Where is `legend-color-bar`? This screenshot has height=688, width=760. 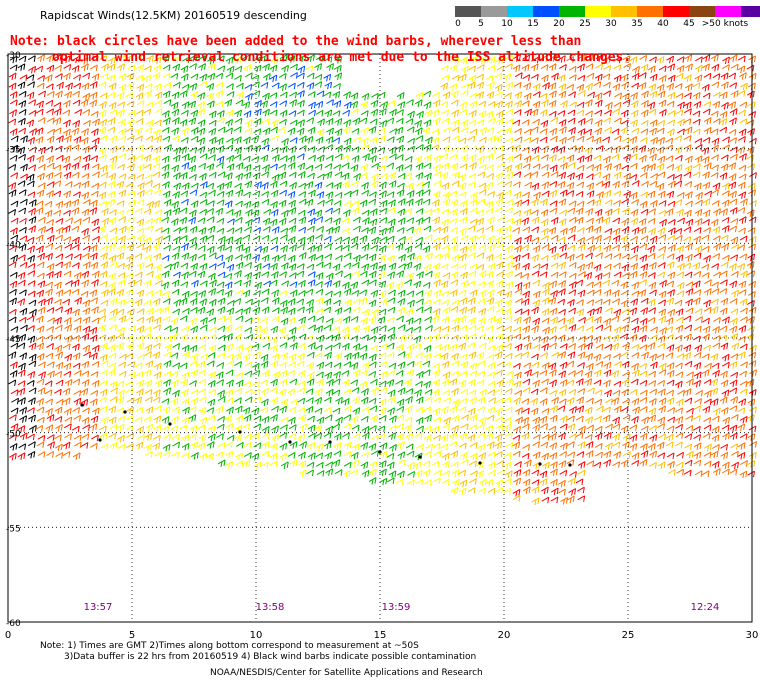
legend-color-bar is located at coordinates (607, 11).